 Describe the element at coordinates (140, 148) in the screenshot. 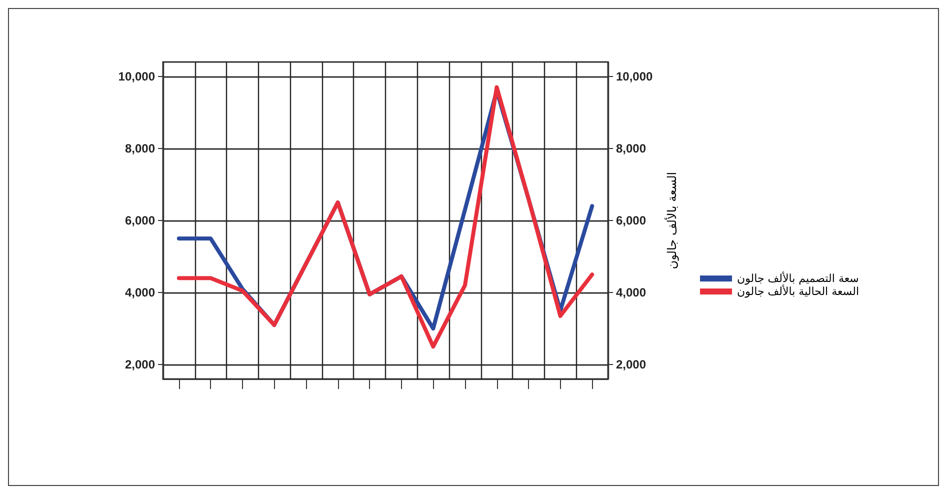

I see `y-tick-label: 8,000` at that location.